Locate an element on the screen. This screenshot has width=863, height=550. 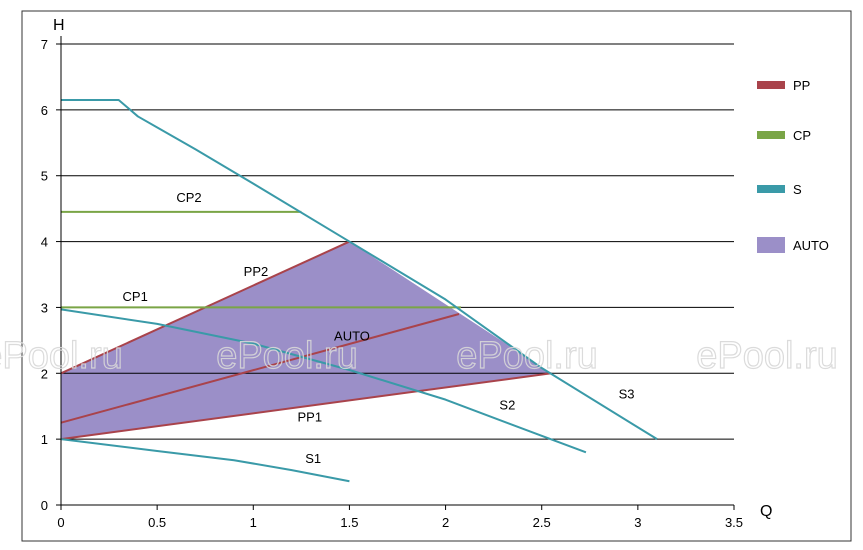
curve-label-pp1: PP1 is located at coordinates (310, 416).